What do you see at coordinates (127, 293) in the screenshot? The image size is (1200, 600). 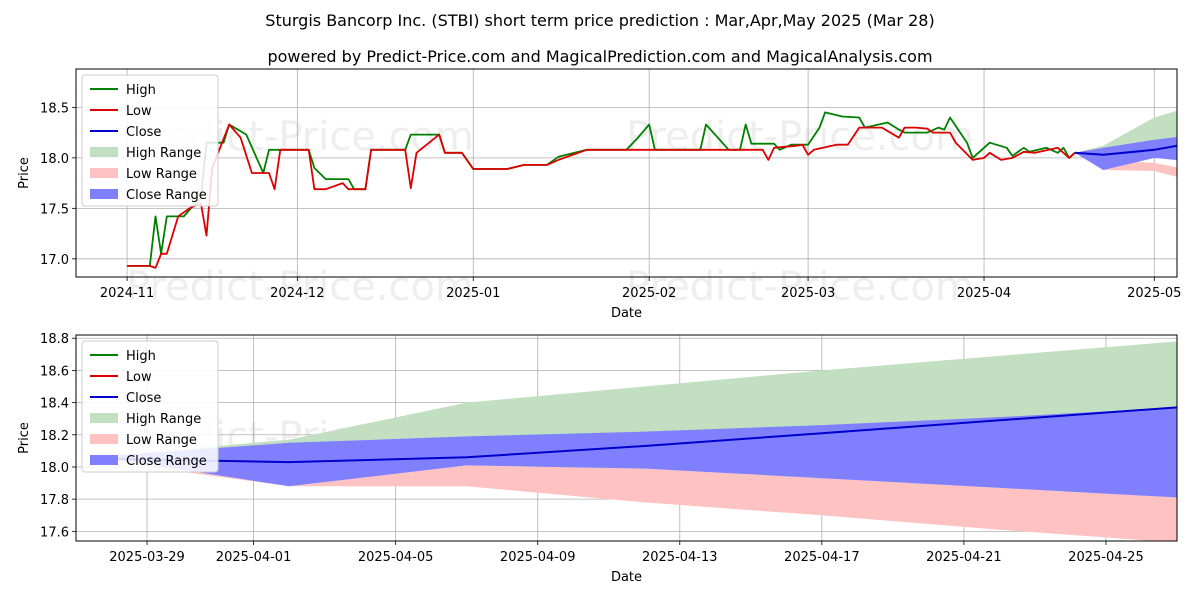 I see `x-tick-label: 2024-11` at bounding box center [127, 293].